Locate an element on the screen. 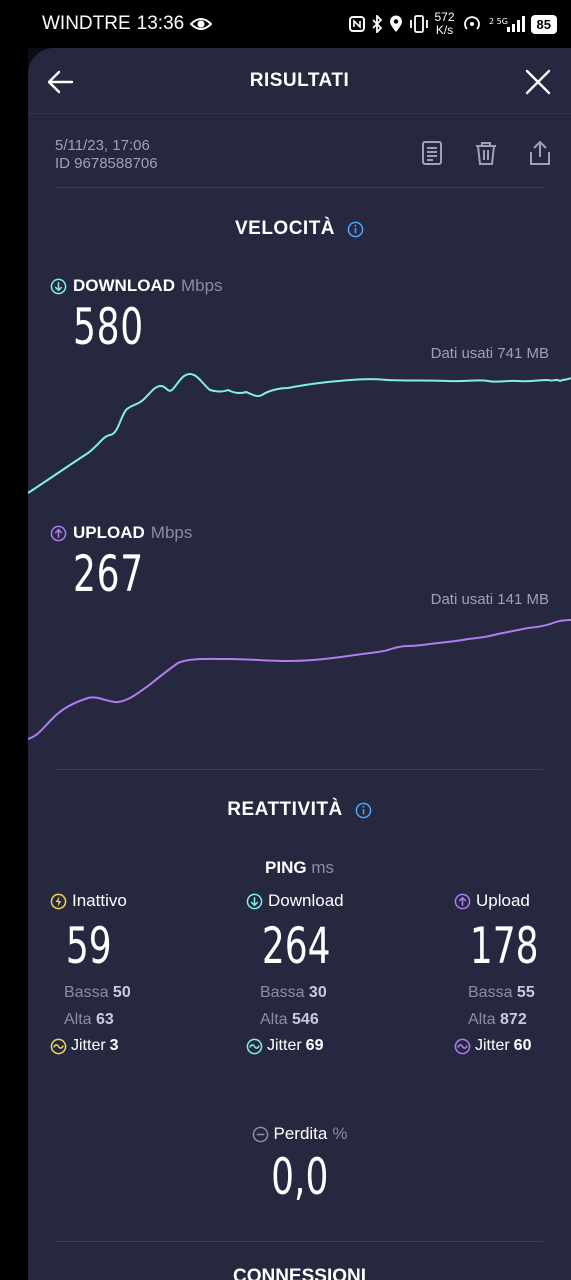 This screenshot has height=1280, width=571. back-button is located at coordinates (61, 82).